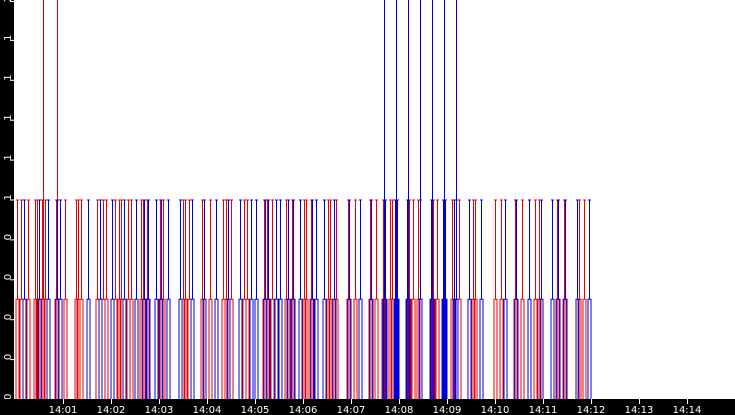 This screenshot has width=735, height=415. I want to click on y-axis-band, so click(7, 207).